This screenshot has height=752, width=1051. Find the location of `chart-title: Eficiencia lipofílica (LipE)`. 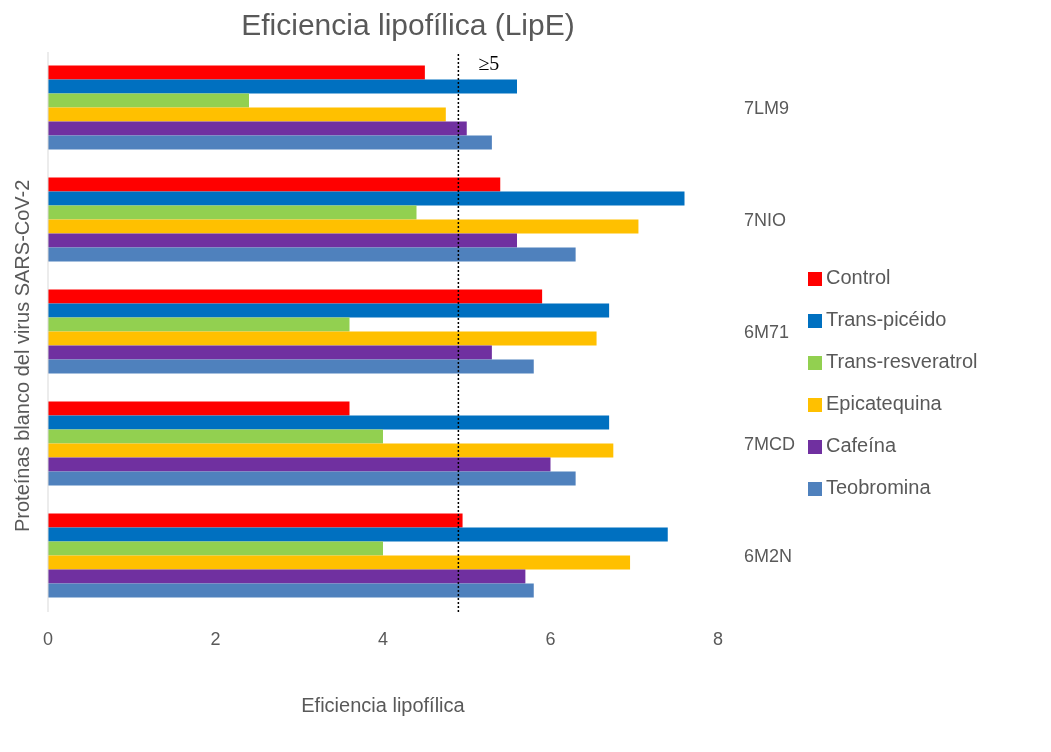

chart-title: Eficiencia lipofílica (LipE) is located at coordinates (408, 25).